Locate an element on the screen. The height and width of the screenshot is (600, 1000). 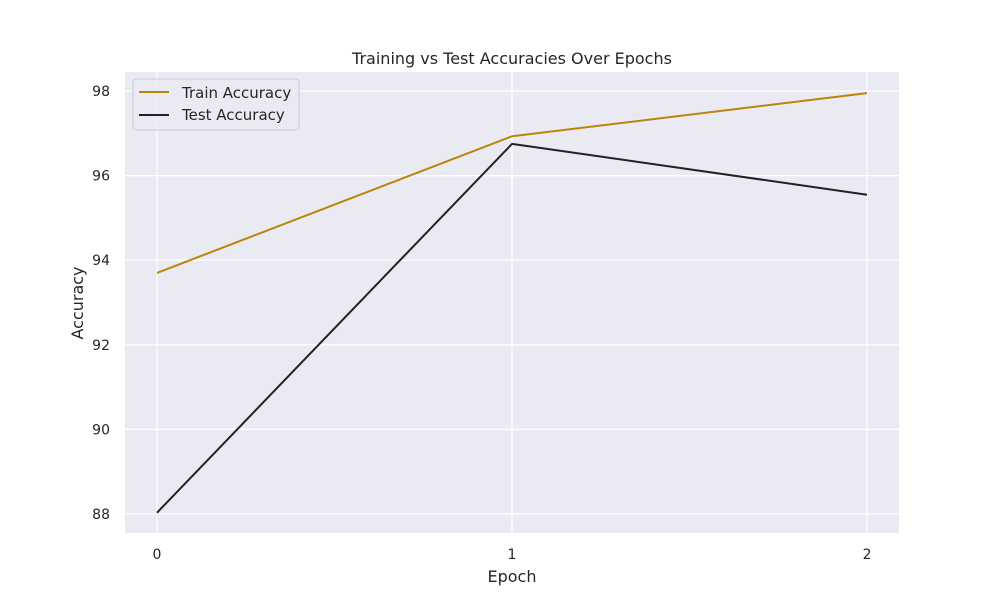
x-tick-label: 0 is located at coordinates (156, 555).